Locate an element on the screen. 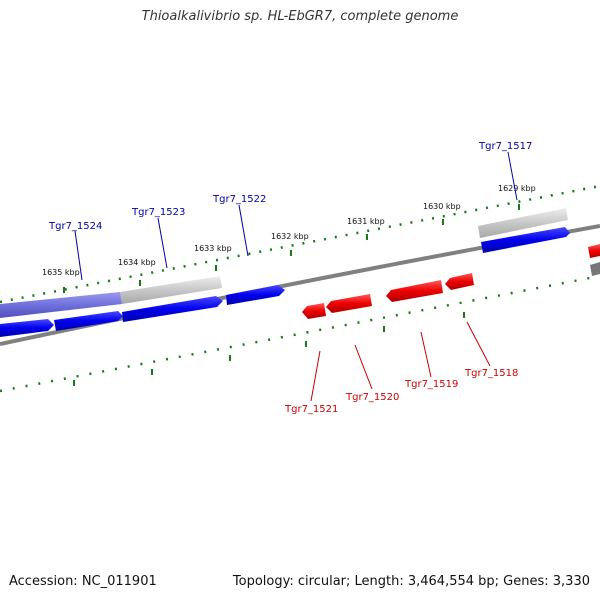 The width and height of the screenshot is (600, 600). ruler-label: 1629 kbp is located at coordinates (517, 188).